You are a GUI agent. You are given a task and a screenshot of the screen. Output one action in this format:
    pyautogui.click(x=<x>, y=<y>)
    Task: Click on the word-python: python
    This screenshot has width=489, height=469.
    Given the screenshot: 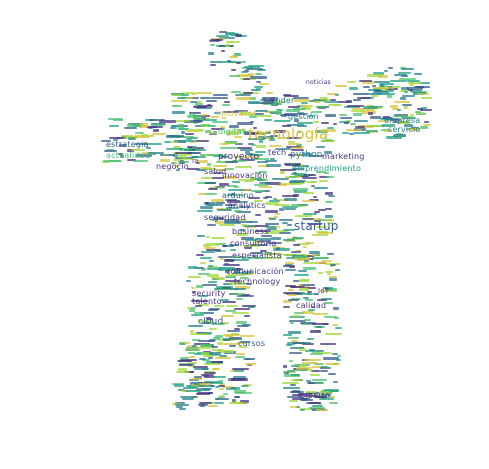 What is the action you would take?
    pyautogui.click(x=306, y=155)
    